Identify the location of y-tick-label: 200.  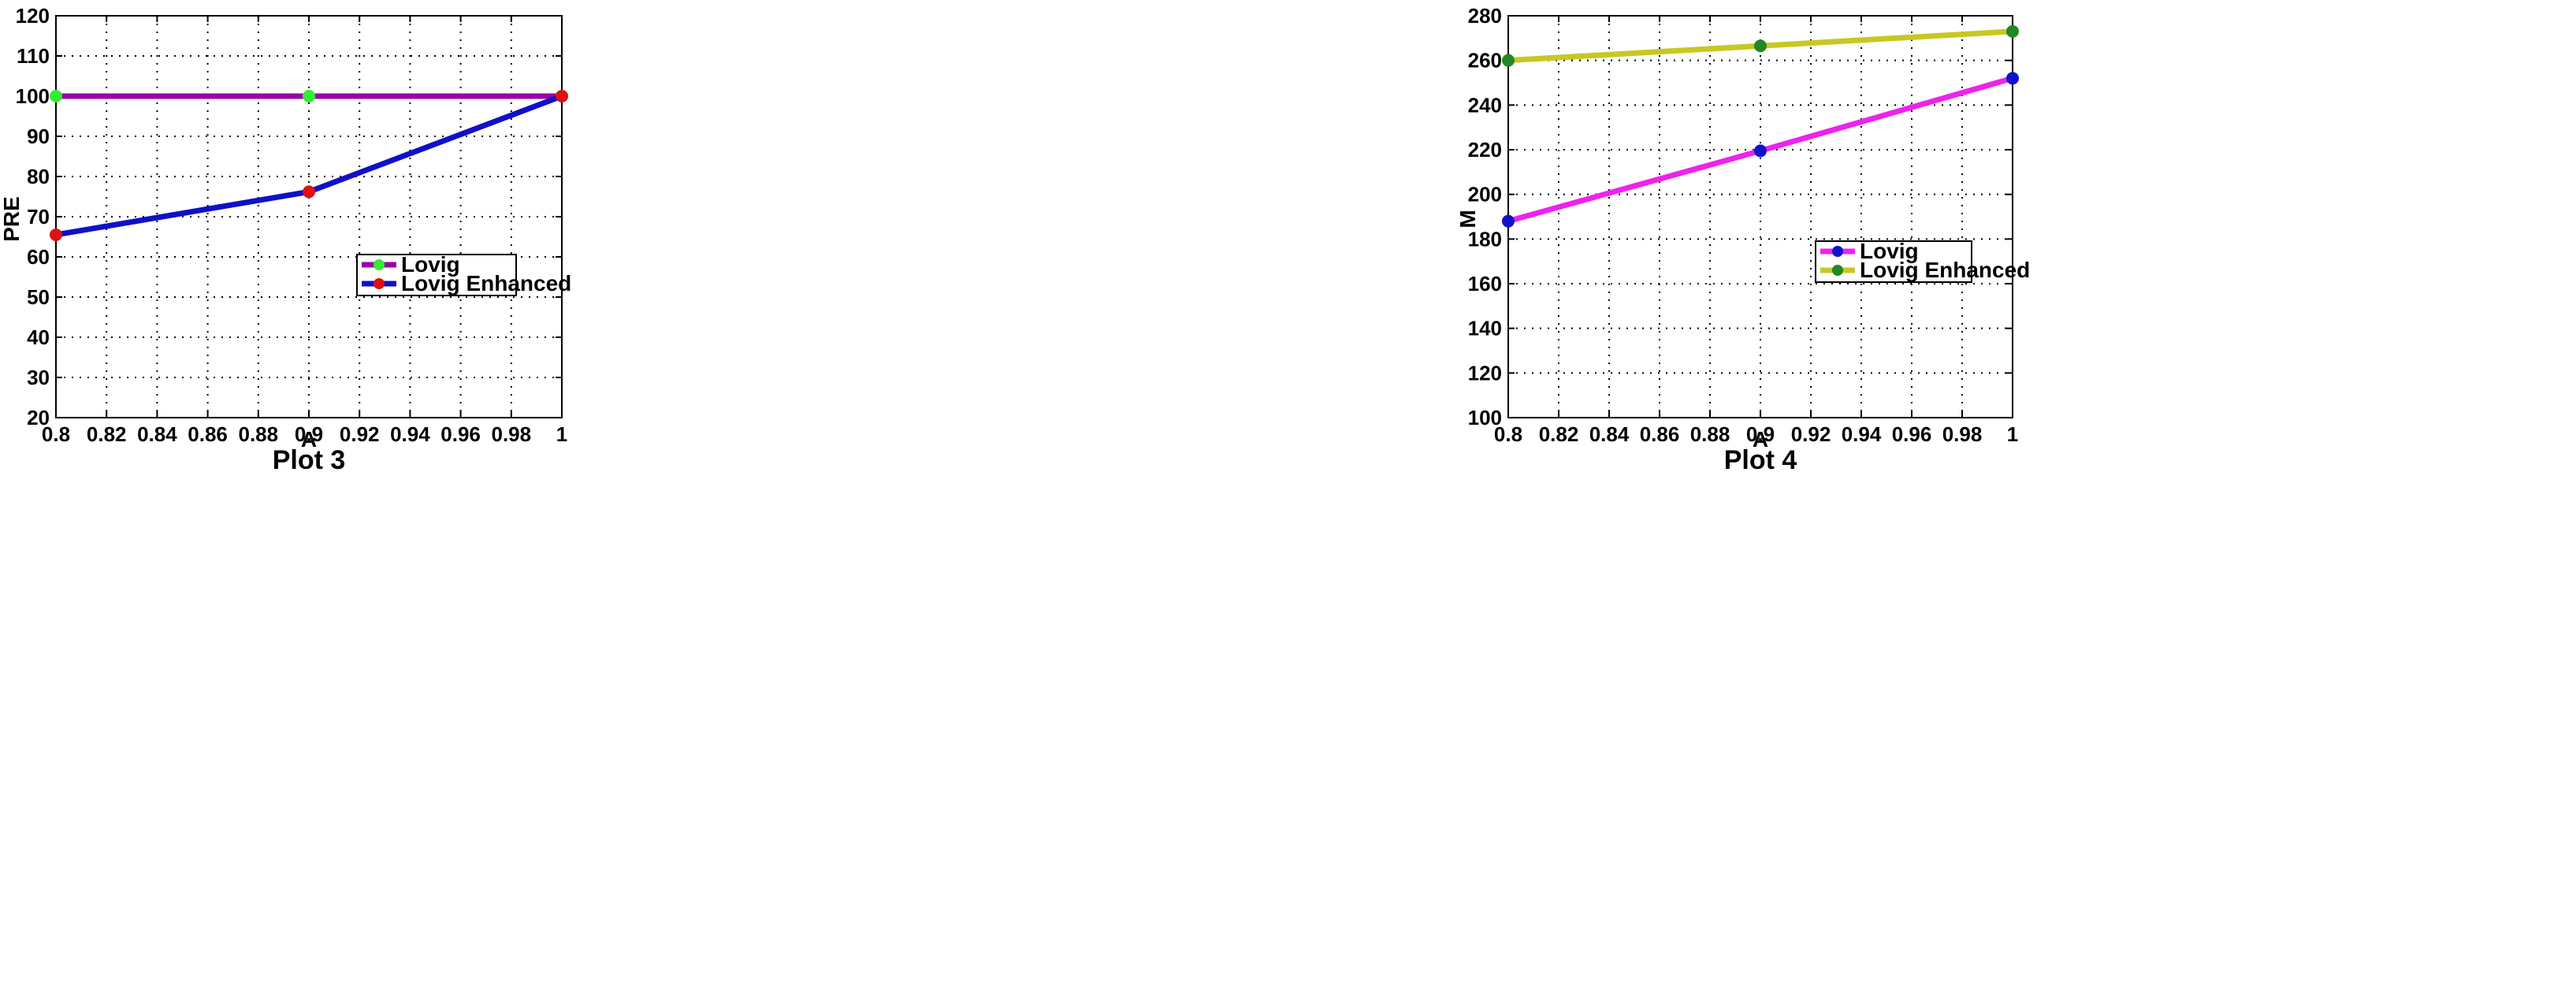
(1485, 195).